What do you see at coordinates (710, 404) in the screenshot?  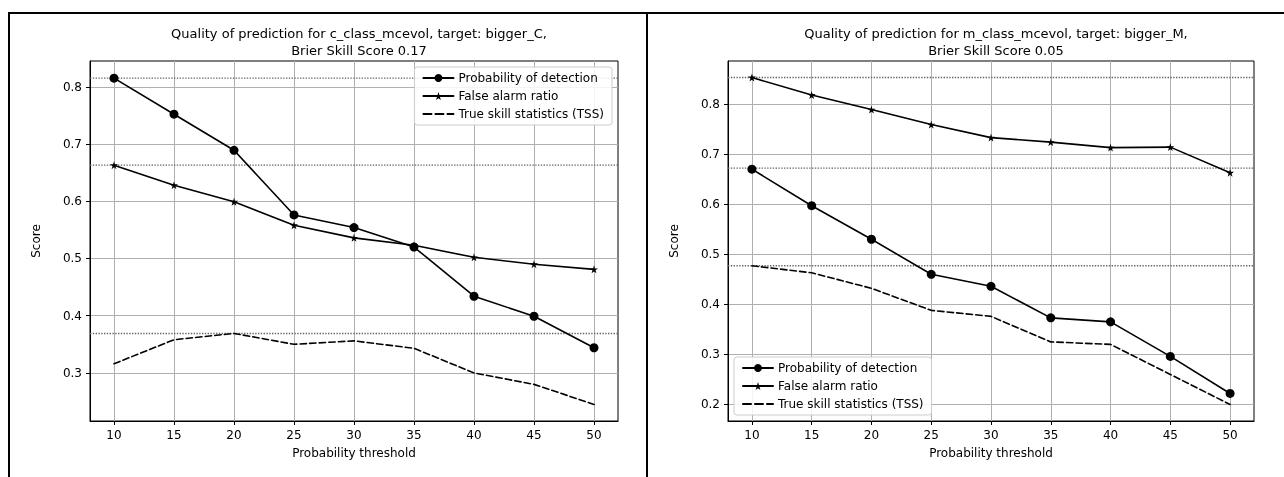 I see `y-tick-label: 0.2` at bounding box center [710, 404].